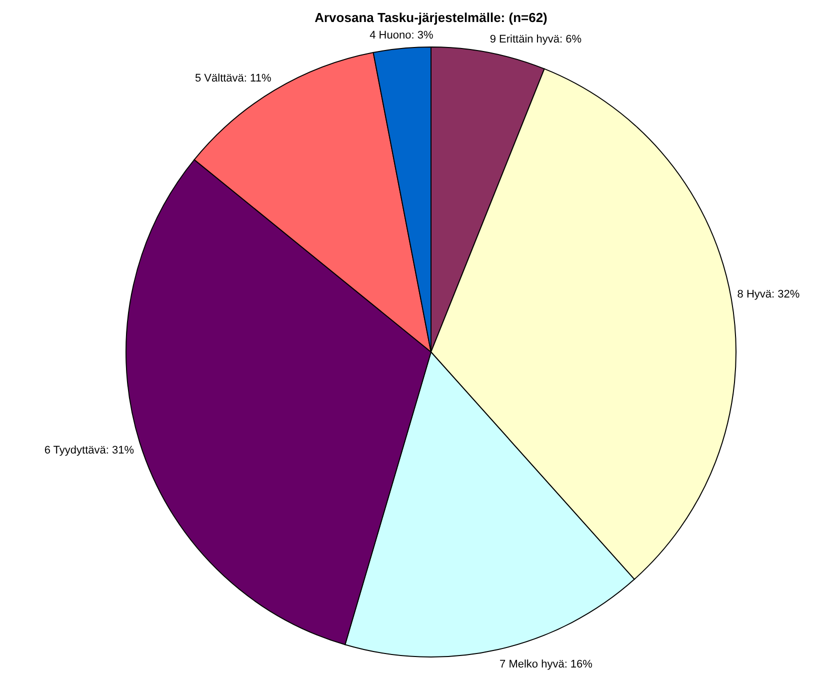 This screenshot has width=821, height=693. What do you see at coordinates (546, 664) in the screenshot?
I see `slice-label: 7 Melko hyvä: 16%` at bounding box center [546, 664].